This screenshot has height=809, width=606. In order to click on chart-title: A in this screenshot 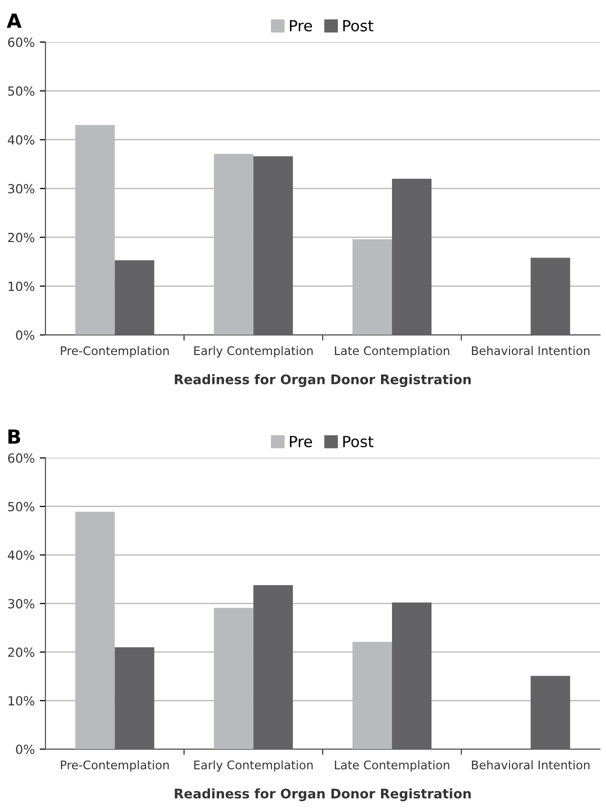, I will do `click(14, 21)`.